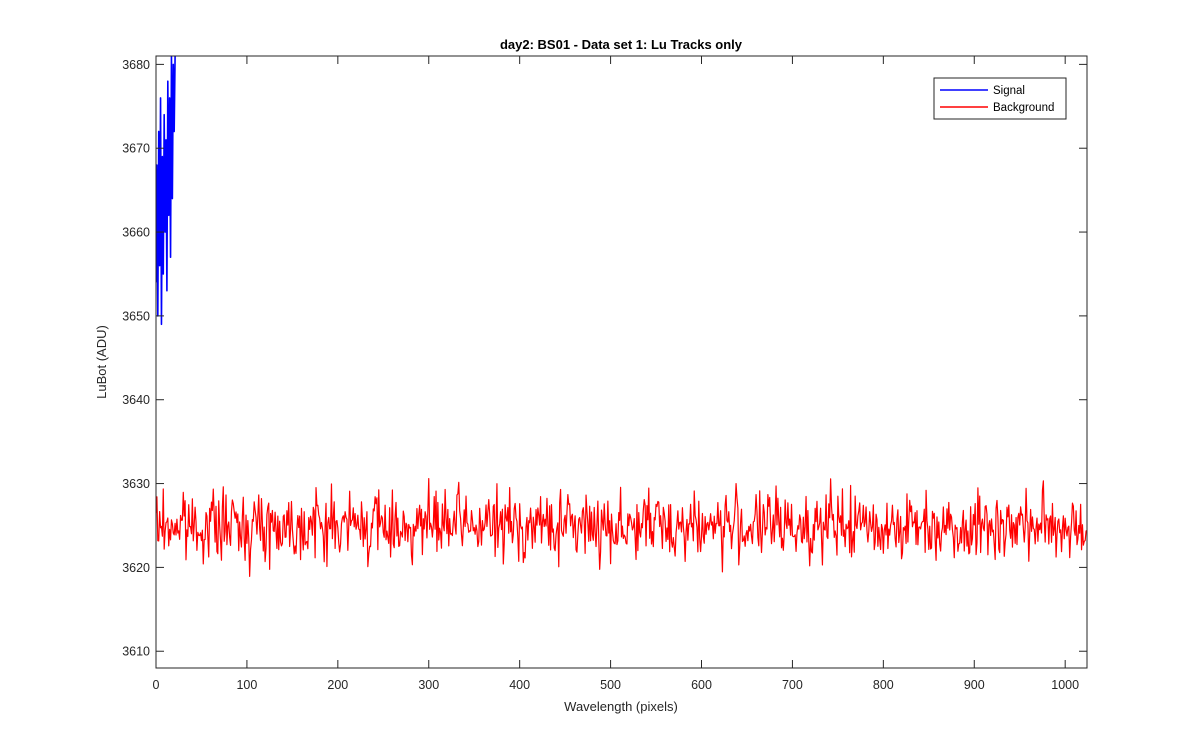  I want to click on y-axis-title: LuBot (ADU), so click(101, 362).